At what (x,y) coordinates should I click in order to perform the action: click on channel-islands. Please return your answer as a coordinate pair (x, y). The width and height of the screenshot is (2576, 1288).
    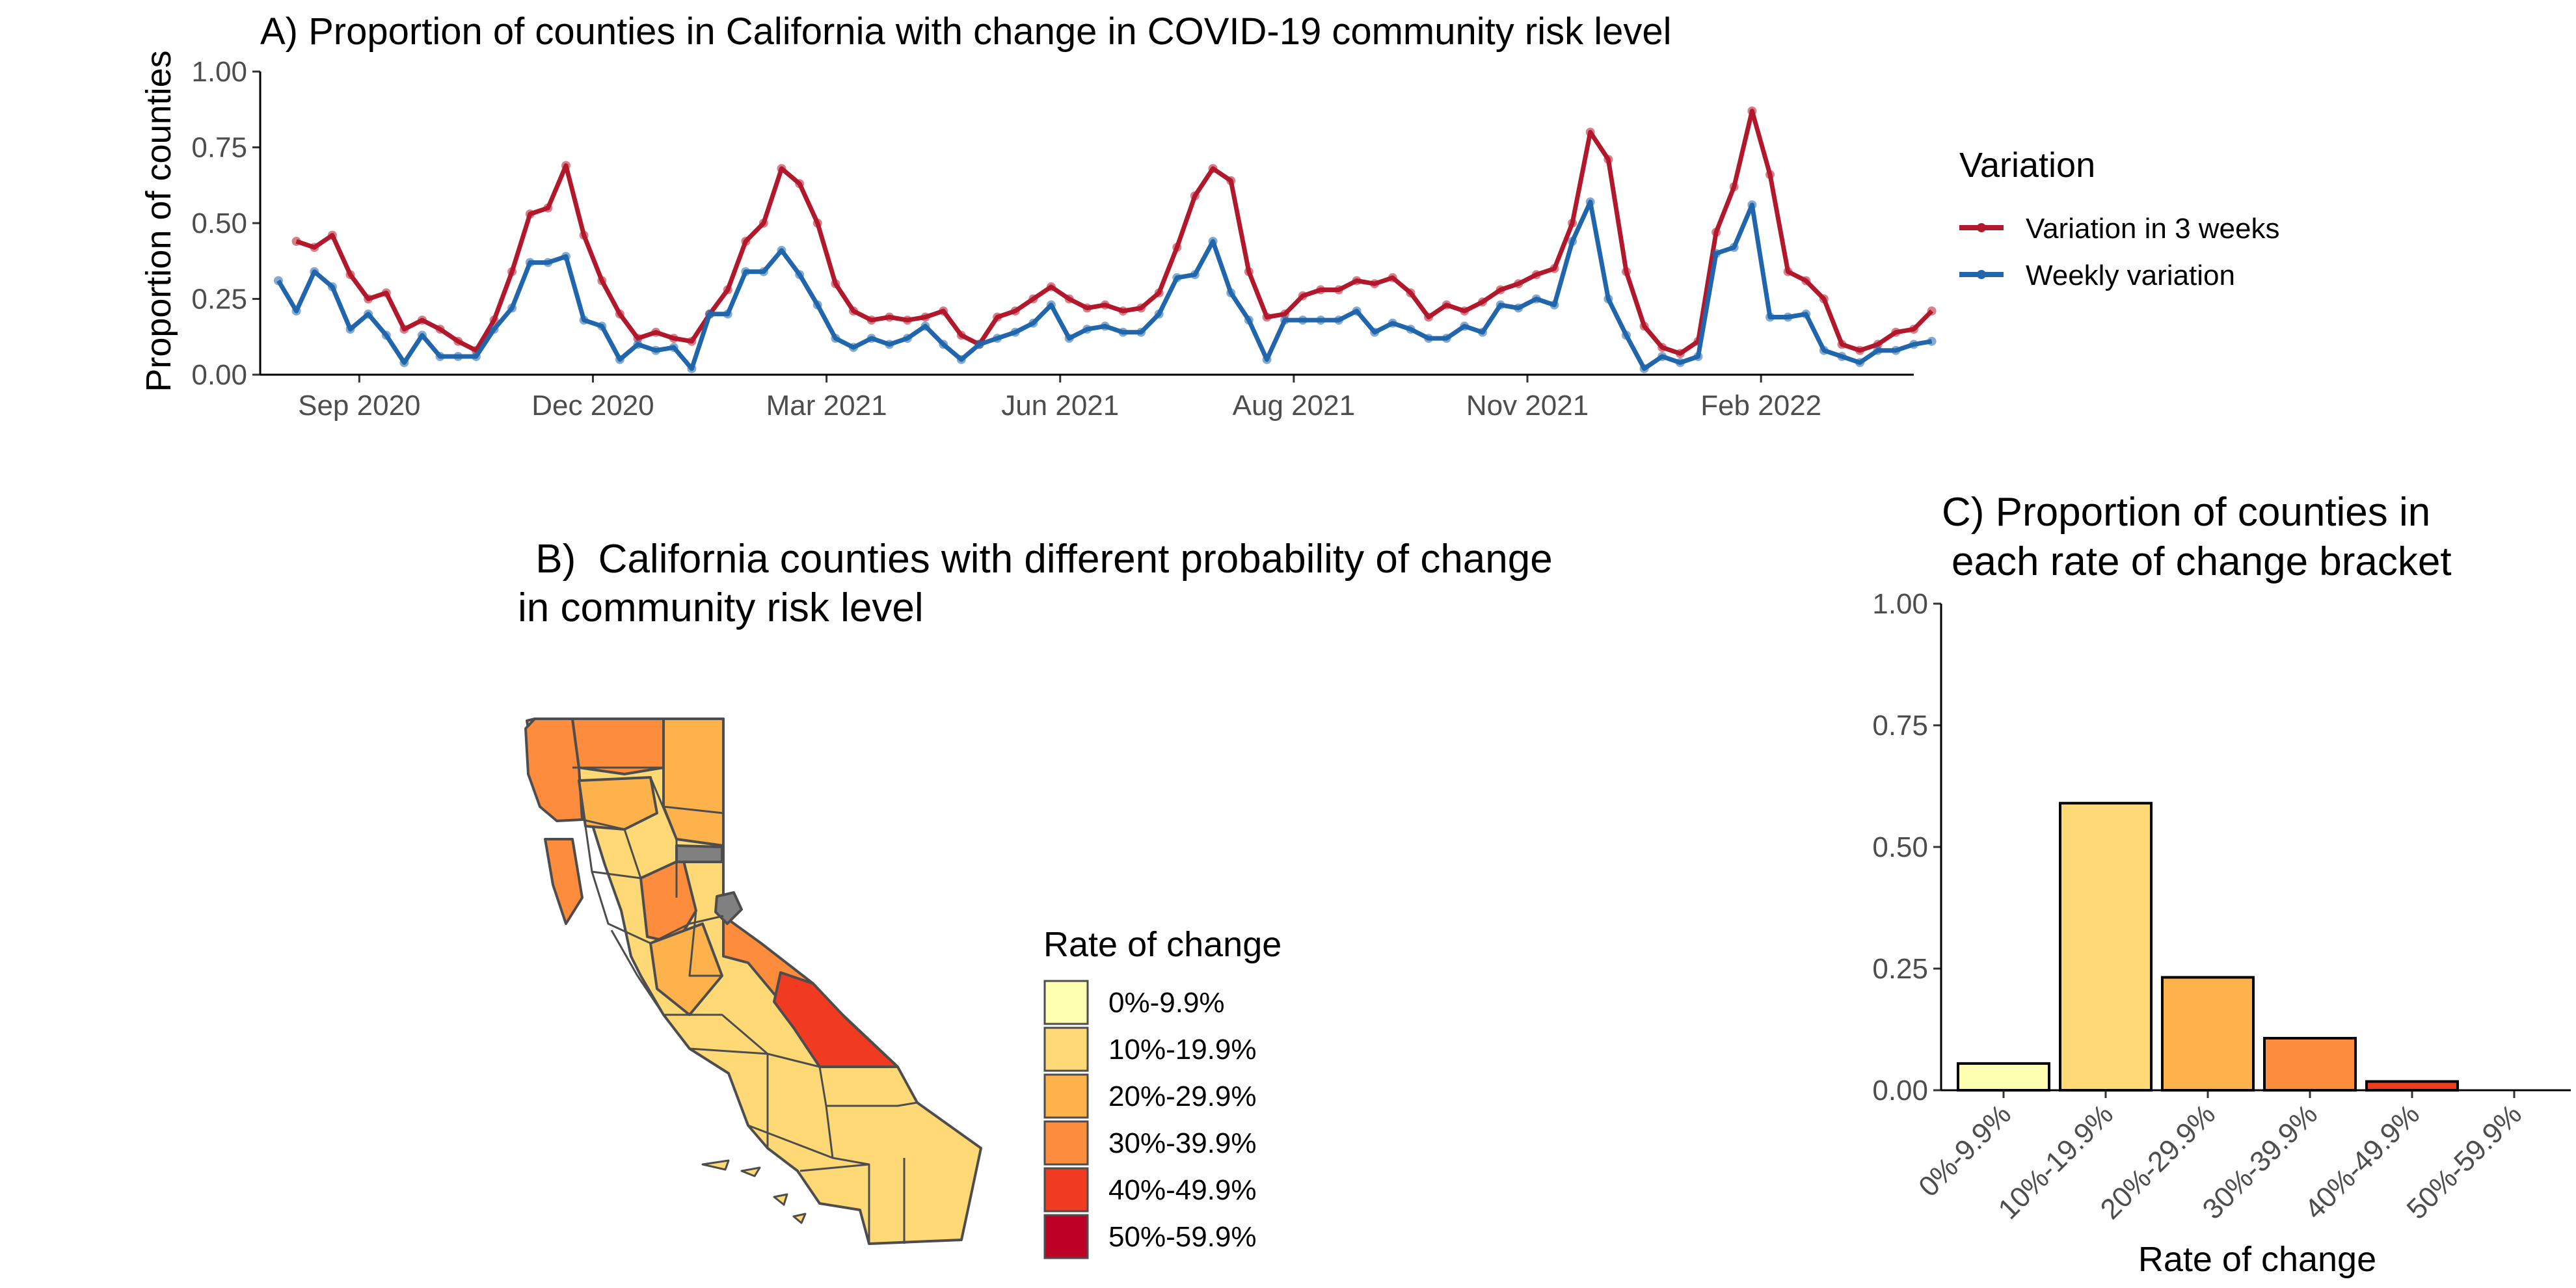
    Looking at the image, I should click on (754, 1191).